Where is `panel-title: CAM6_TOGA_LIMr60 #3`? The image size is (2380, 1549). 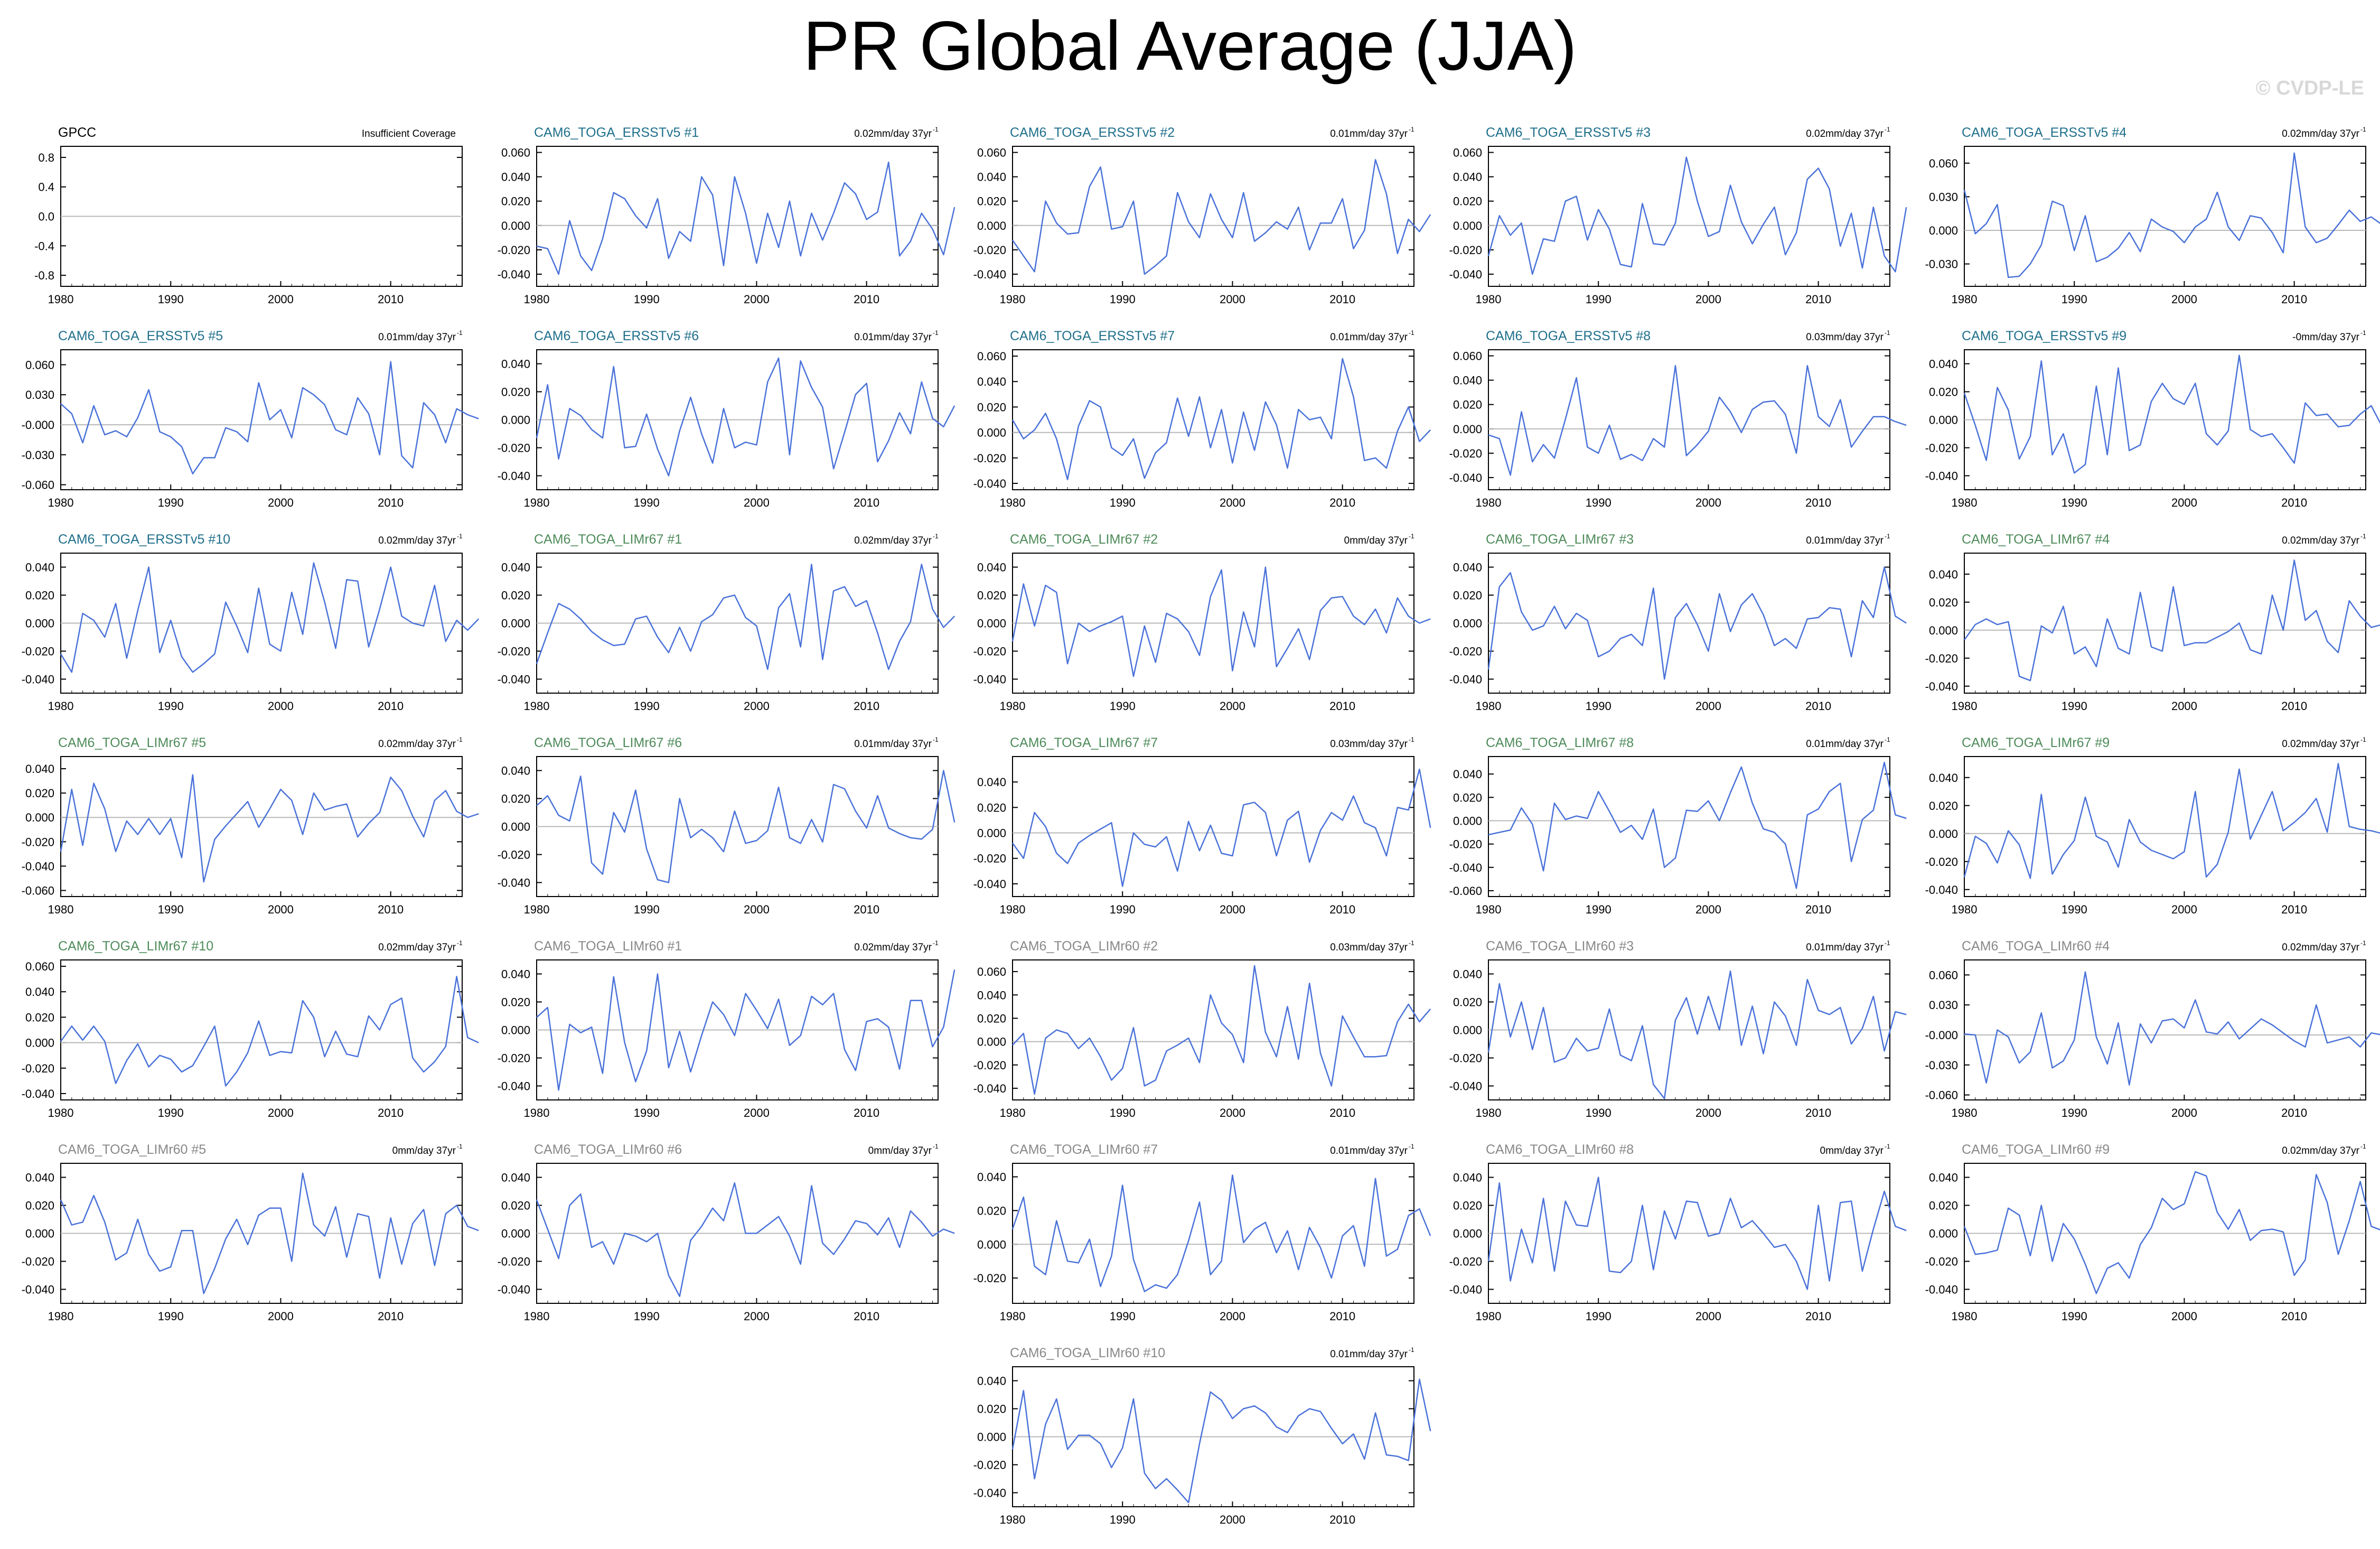
panel-title: CAM6_TOGA_LIMr60 #3 is located at coordinates (1560, 947).